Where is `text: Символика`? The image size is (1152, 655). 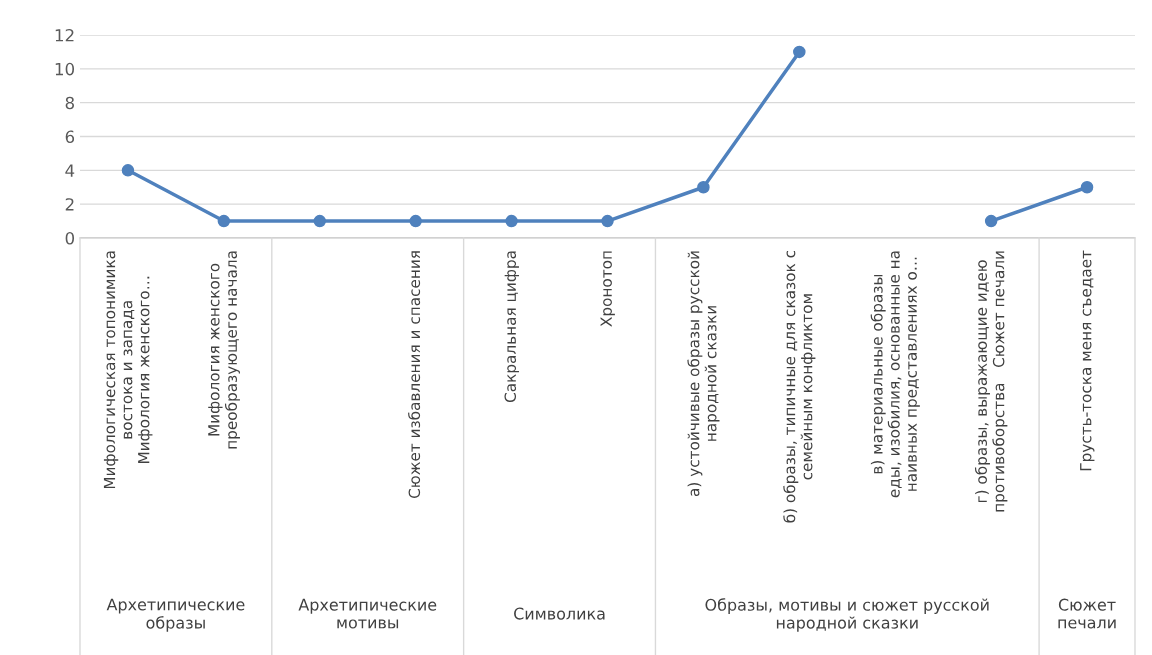 text: Символика is located at coordinates (559, 613).